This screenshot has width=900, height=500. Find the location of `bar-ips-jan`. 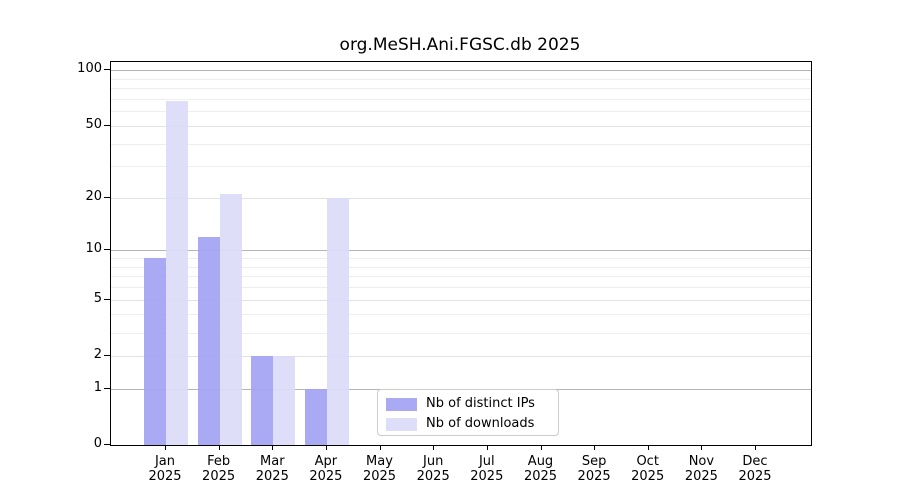

bar-ips-jan is located at coordinates (155, 351).